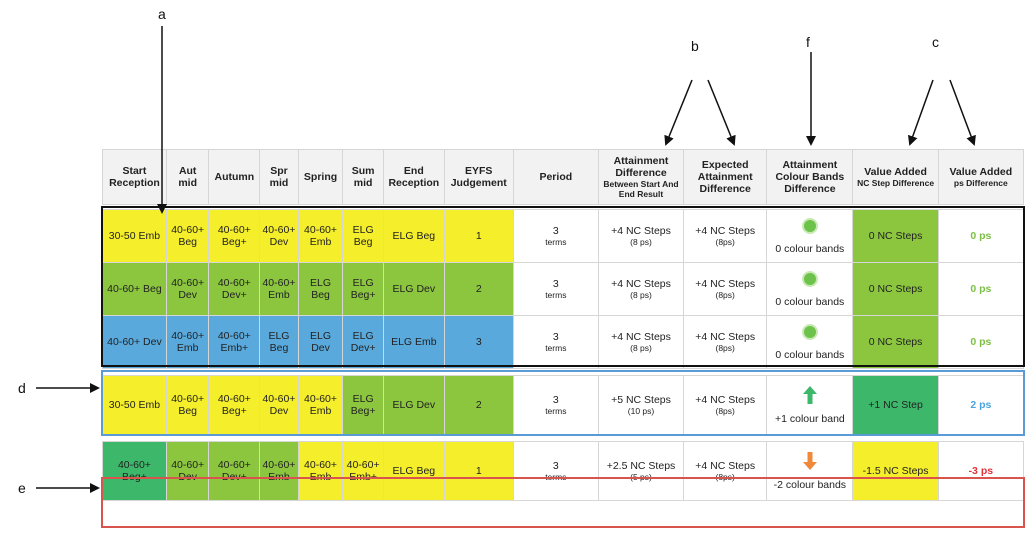  I want to click on arrow-c-left, so click(921, 112).